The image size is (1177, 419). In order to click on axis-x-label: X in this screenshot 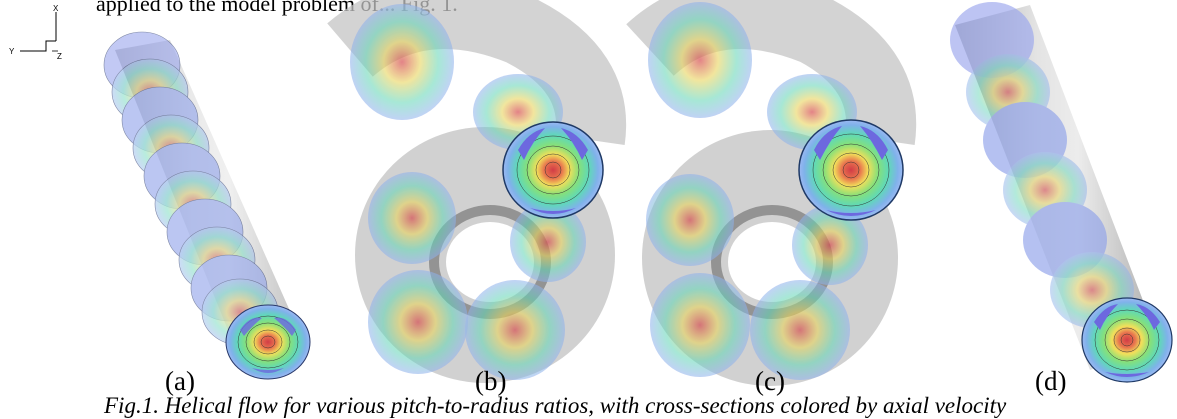, I will do `click(56, 8)`.